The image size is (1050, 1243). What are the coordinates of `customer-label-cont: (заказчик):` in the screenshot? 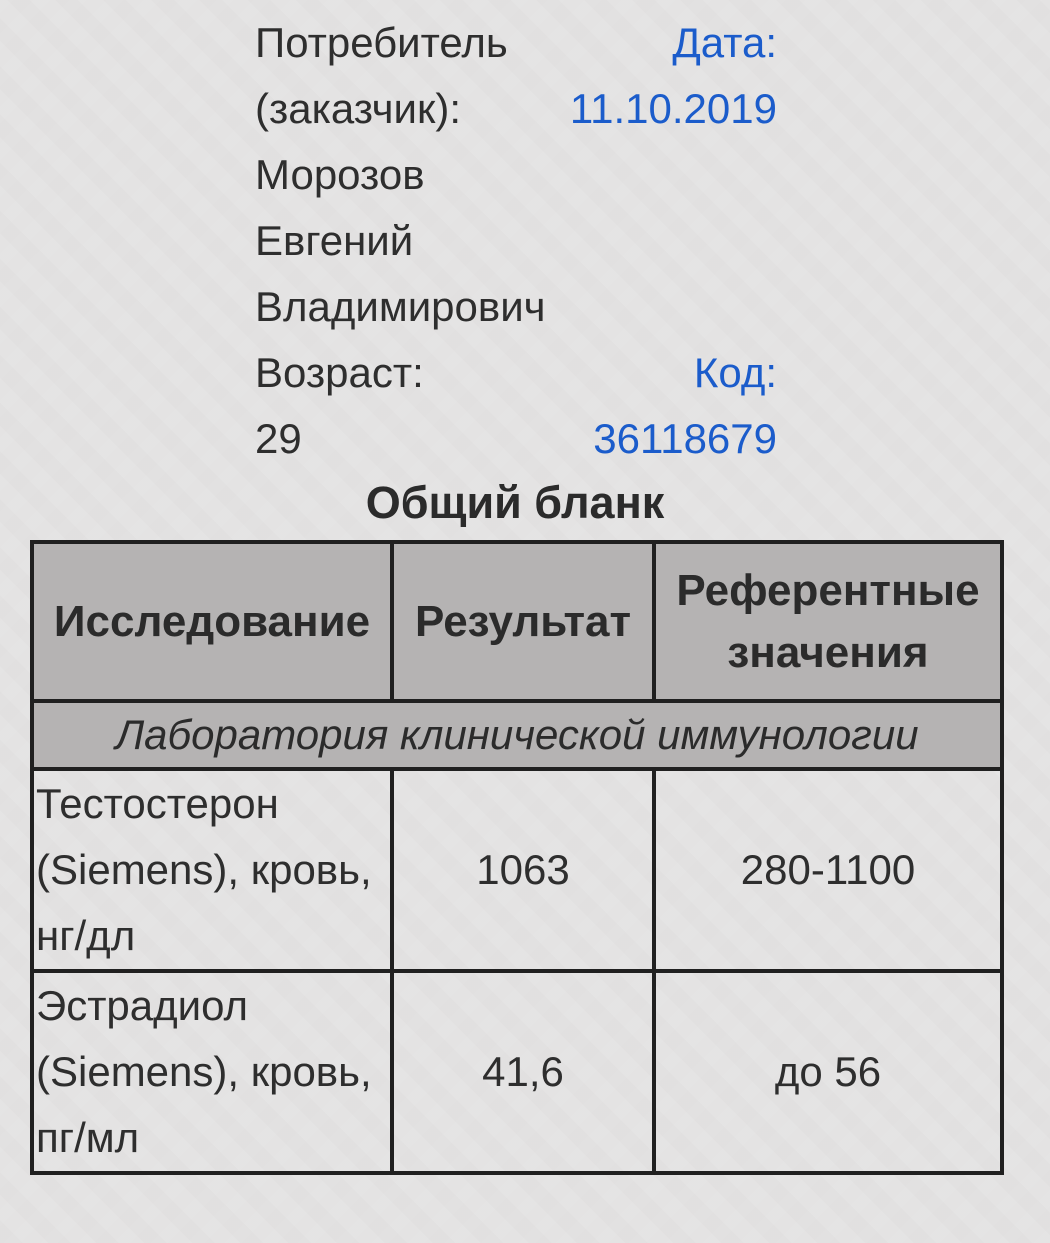 It's located at (358, 108).